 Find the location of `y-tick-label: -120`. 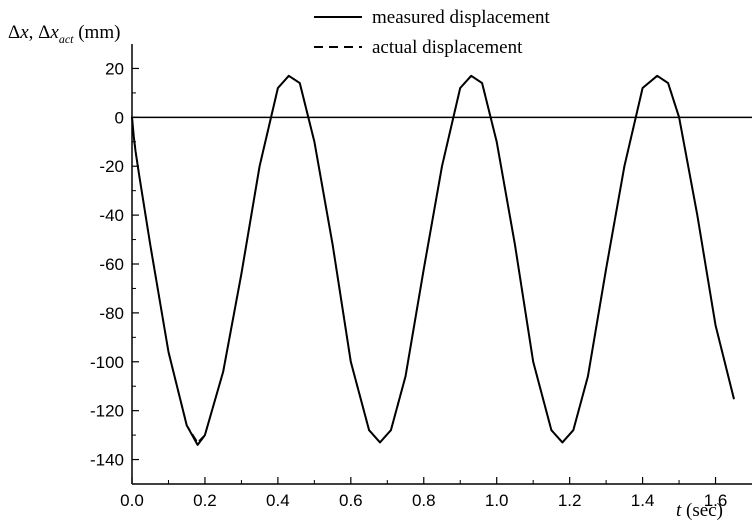

y-tick-label: -120 is located at coordinates (107, 411).